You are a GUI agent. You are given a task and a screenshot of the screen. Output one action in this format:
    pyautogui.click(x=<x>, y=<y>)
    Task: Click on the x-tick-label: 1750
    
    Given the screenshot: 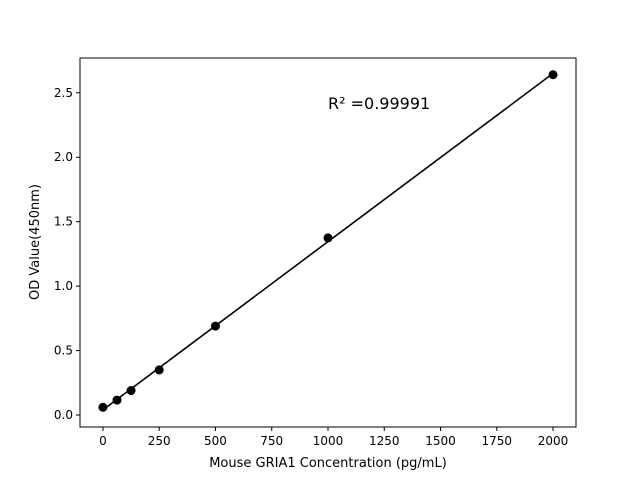 What is the action you would take?
    pyautogui.click(x=497, y=441)
    